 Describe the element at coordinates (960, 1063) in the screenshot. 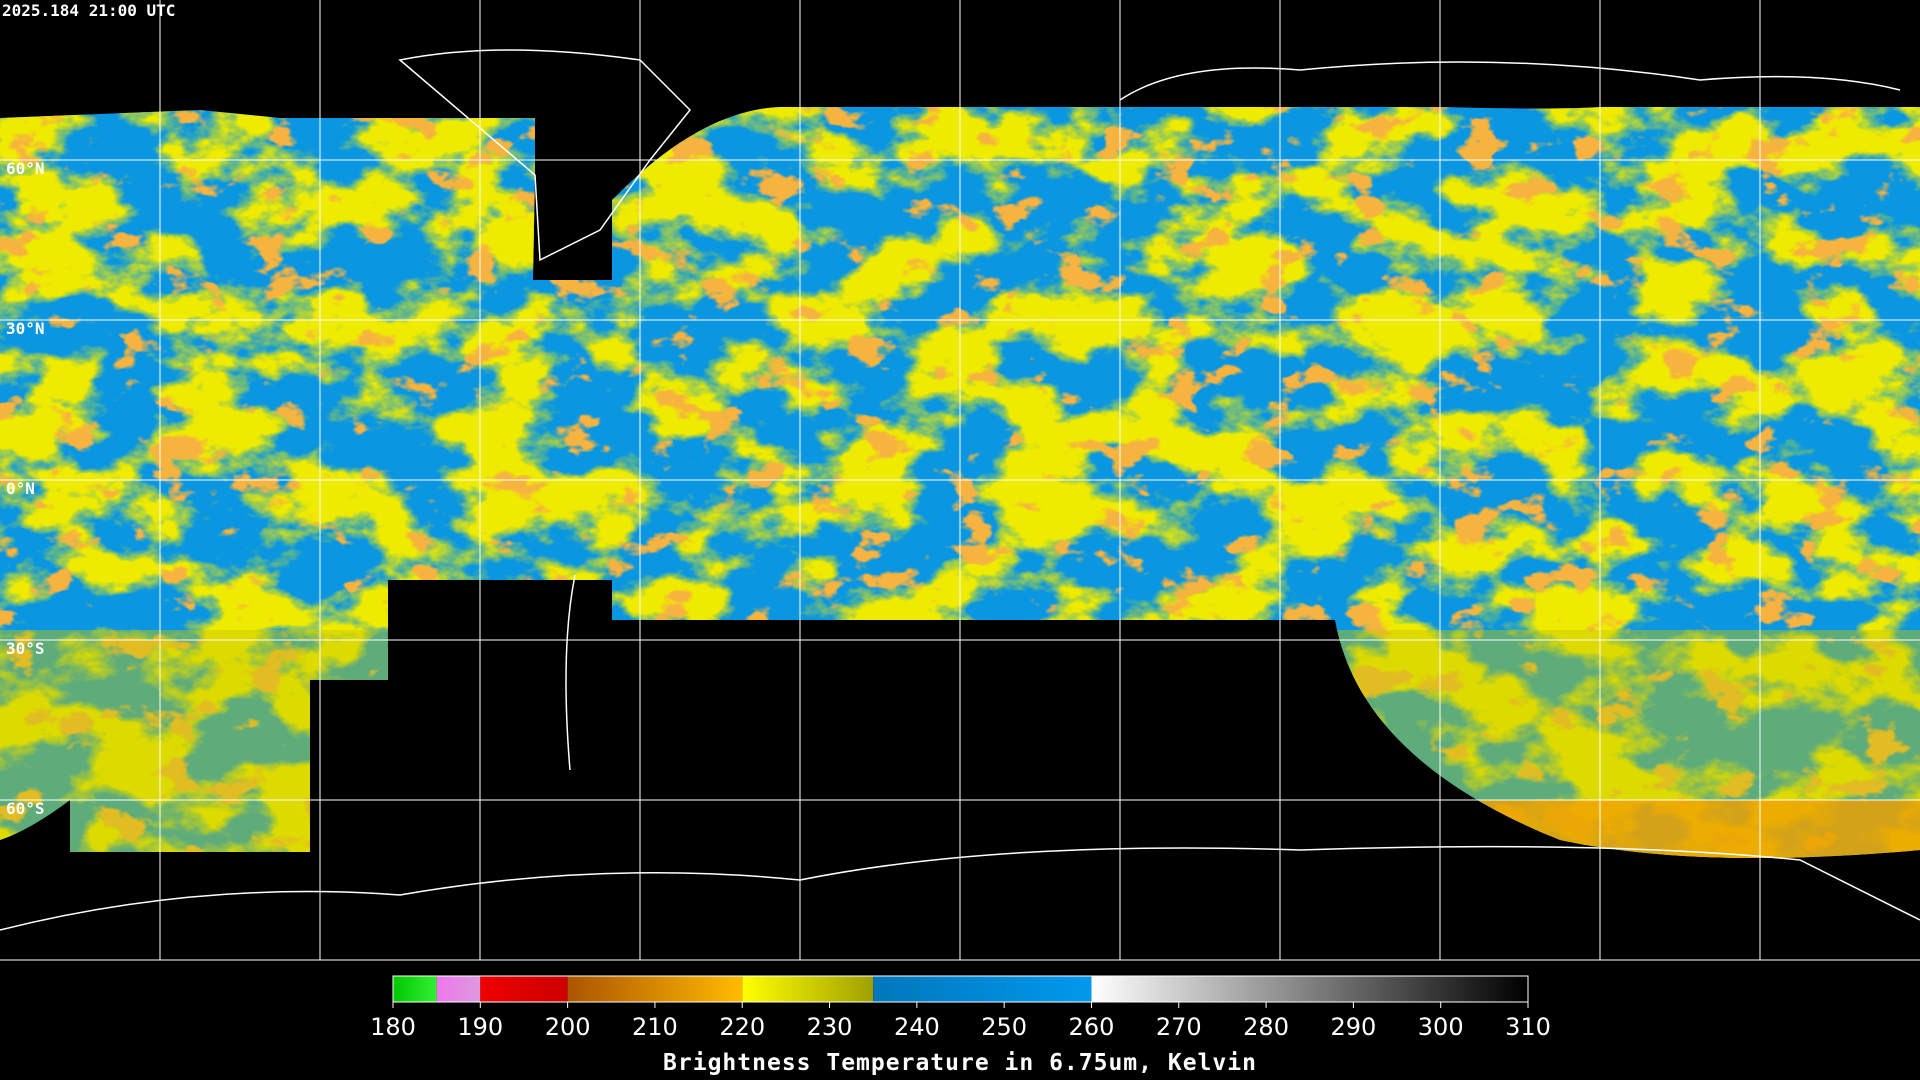

I see `colorbar-title: Brightness Temperature in 6.75um, Kelvin` at that location.